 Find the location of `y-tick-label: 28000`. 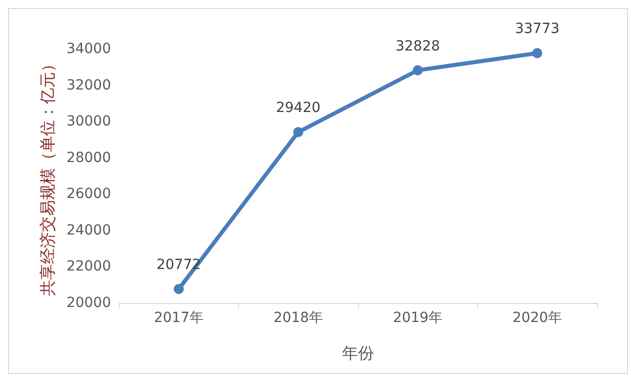

y-tick-label: 28000 is located at coordinates (88, 158).